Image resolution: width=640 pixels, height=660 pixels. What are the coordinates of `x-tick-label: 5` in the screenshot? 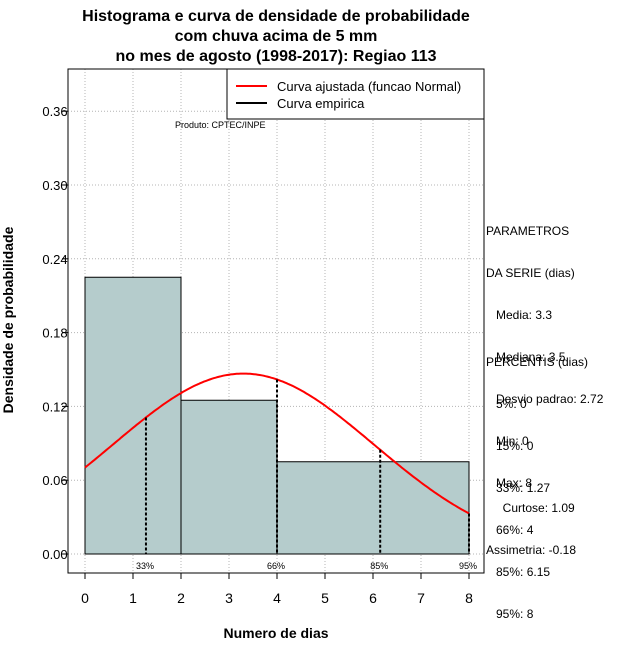 It's located at (325, 598).